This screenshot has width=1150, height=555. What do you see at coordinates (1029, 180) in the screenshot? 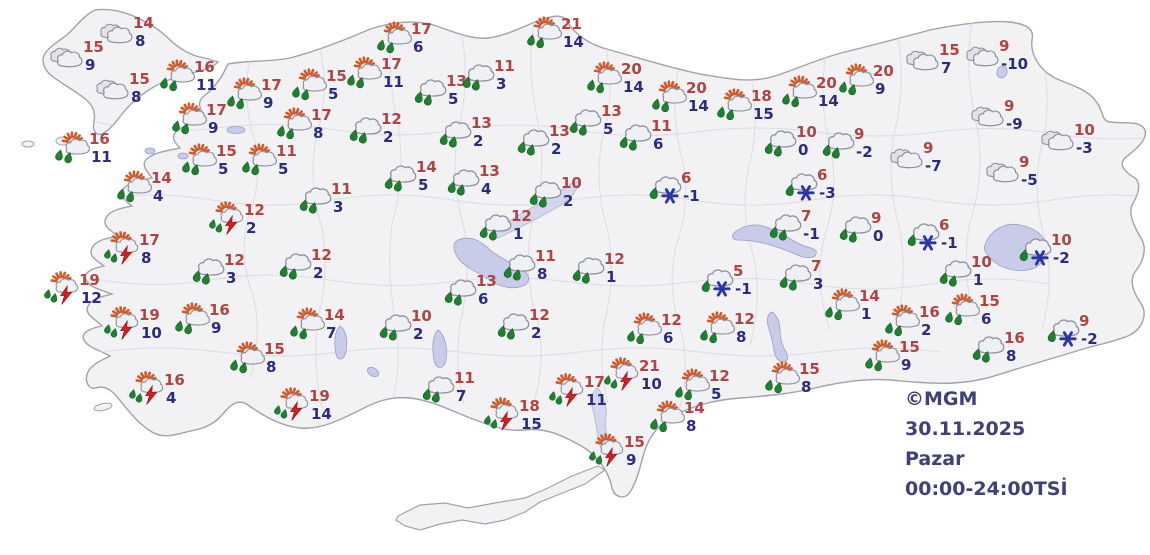
I see `temp-low: -5` at bounding box center [1029, 180].